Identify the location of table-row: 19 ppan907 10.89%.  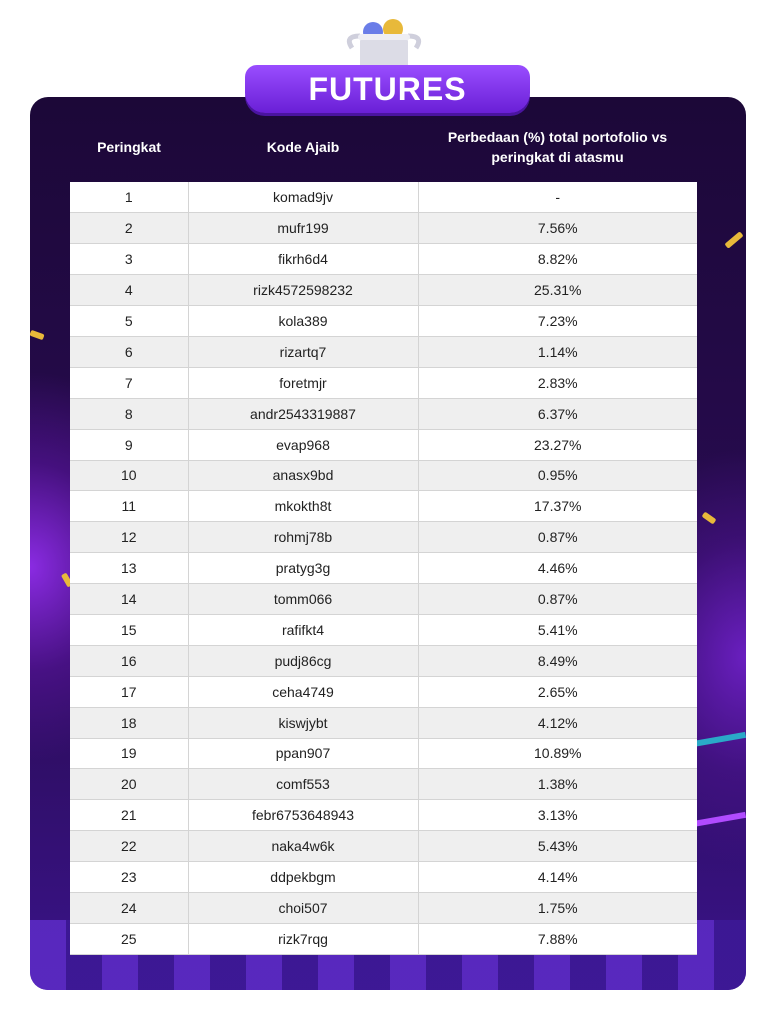
(383, 754).